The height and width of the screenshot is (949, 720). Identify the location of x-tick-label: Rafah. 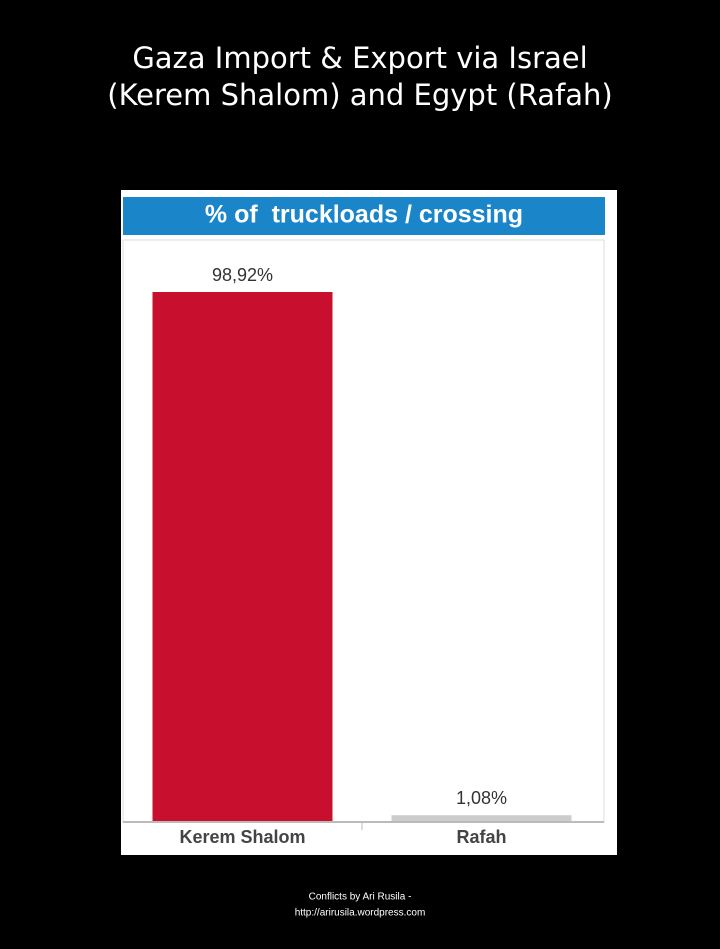
(481, 837).